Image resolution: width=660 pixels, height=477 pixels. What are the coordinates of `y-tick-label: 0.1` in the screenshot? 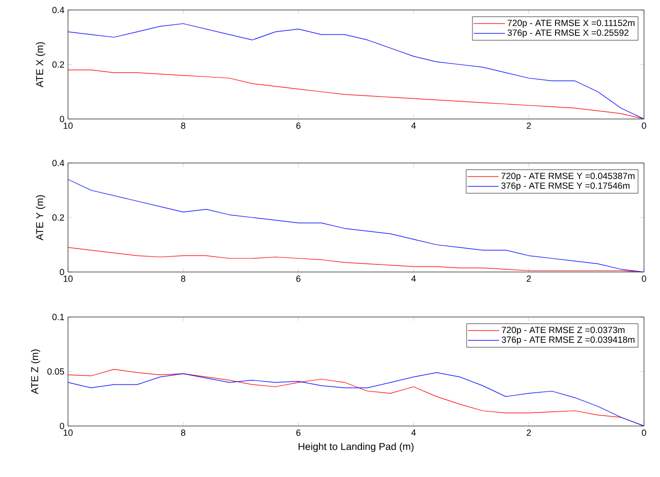 It's located at (58, 317).